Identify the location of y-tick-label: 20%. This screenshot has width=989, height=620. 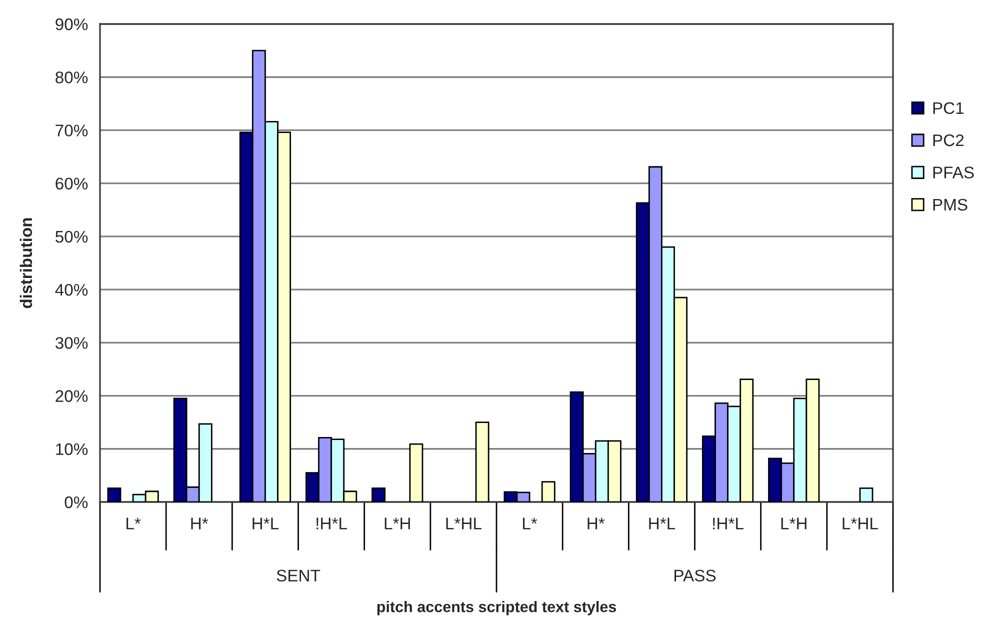
(72, 396).